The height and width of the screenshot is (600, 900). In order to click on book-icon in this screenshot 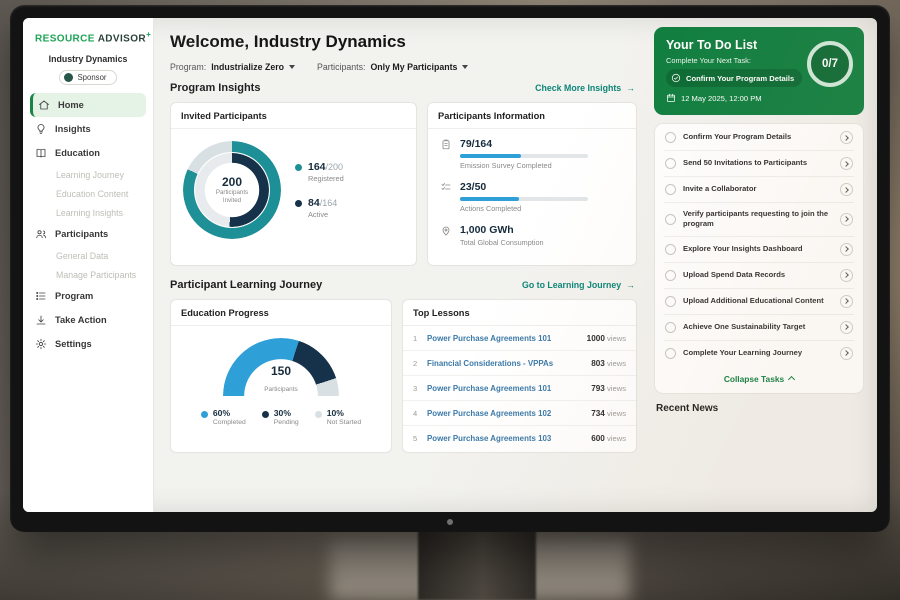, I will do `click(41, 153)`.